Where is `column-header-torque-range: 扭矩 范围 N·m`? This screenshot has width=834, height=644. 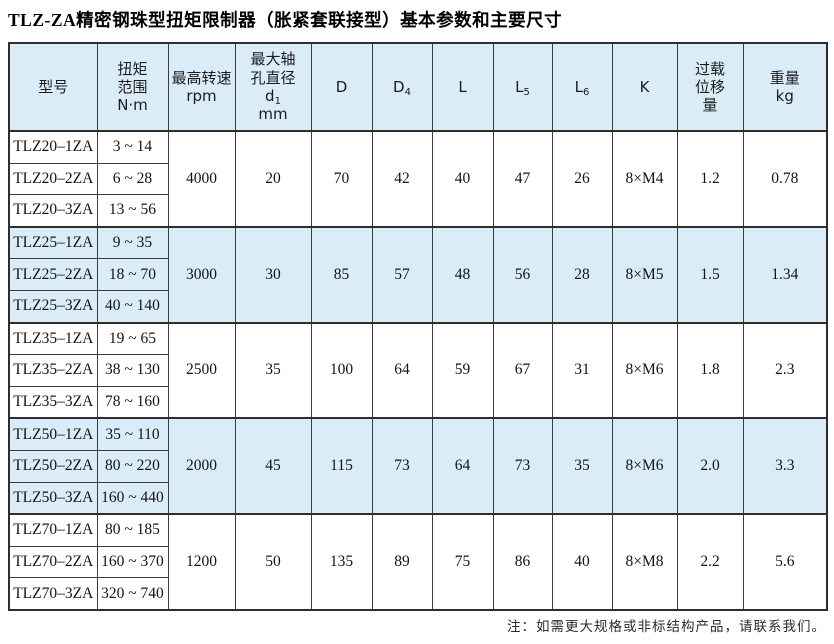
column-header-torque-range: 扭矩 范围 N·m is located at coordinates (132, 87).